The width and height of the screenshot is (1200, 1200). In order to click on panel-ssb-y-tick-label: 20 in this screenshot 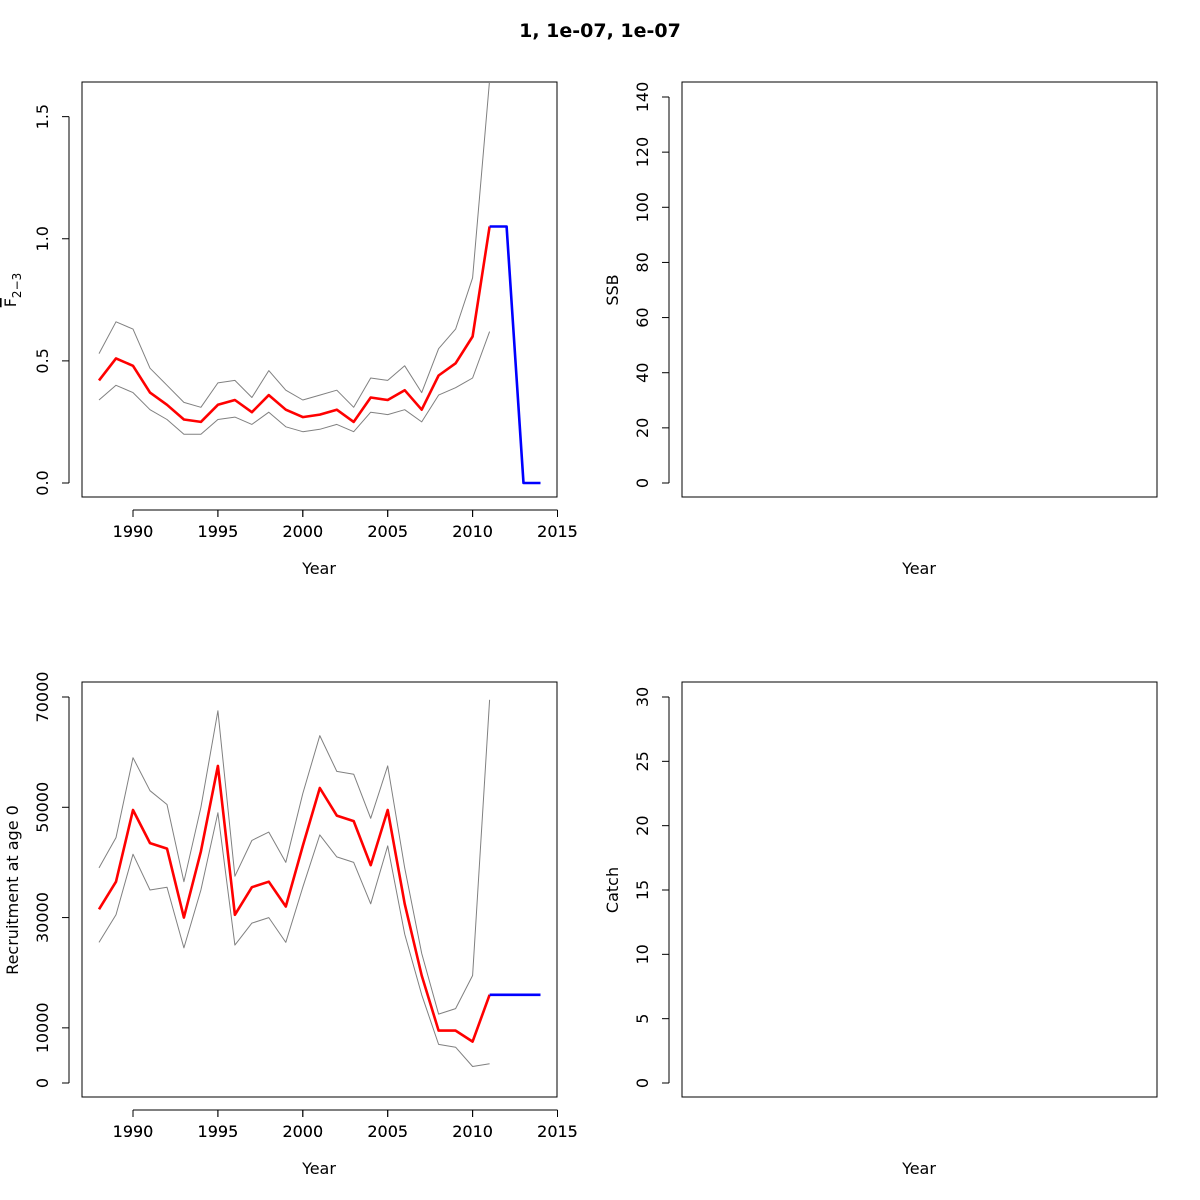, I will do `click(642, 428)`.